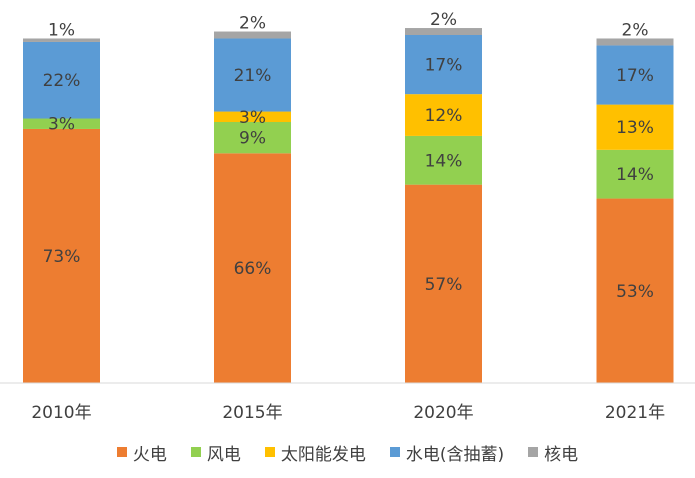 This screenshot has width=695, height=478. What do you see at coordinates (561, 454) in the screenshot?
I see `legend-label: 核电` at bounding box center [561, 454].